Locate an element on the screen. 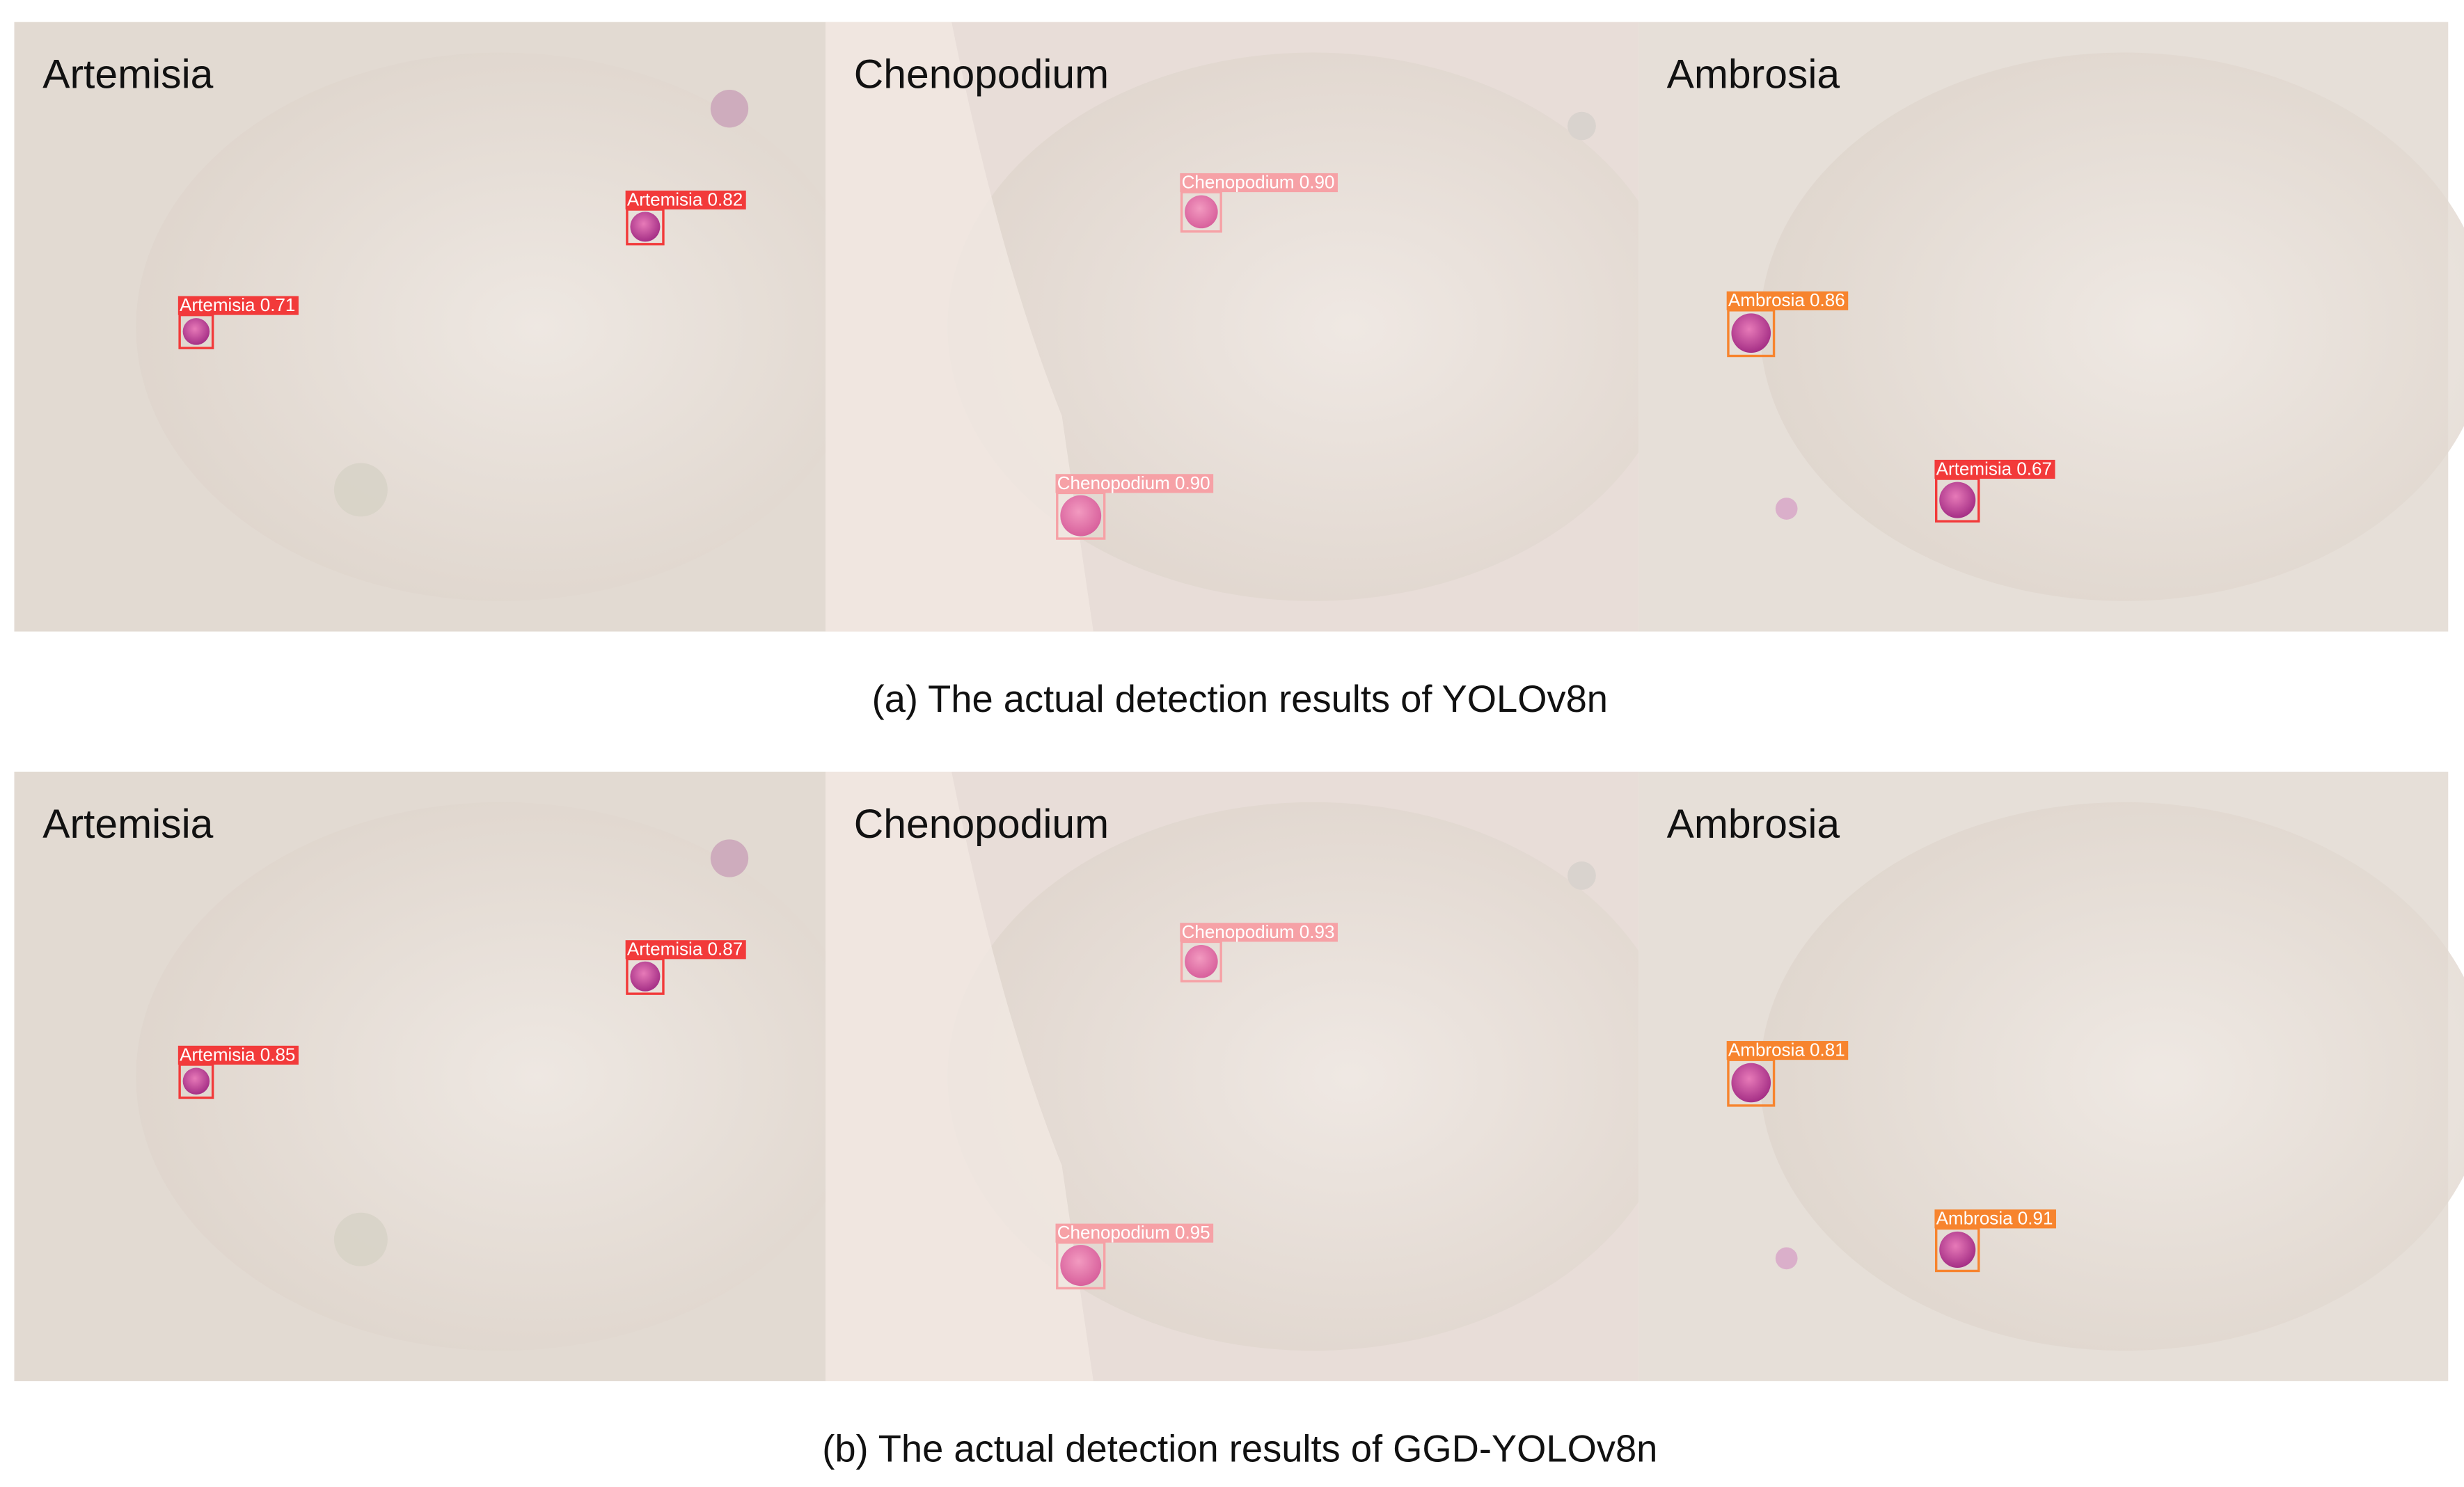 This screenshot has width=2464, height=1487. detection-label: Ambrosia 0.81 is located at coordinates (1787, 1050).